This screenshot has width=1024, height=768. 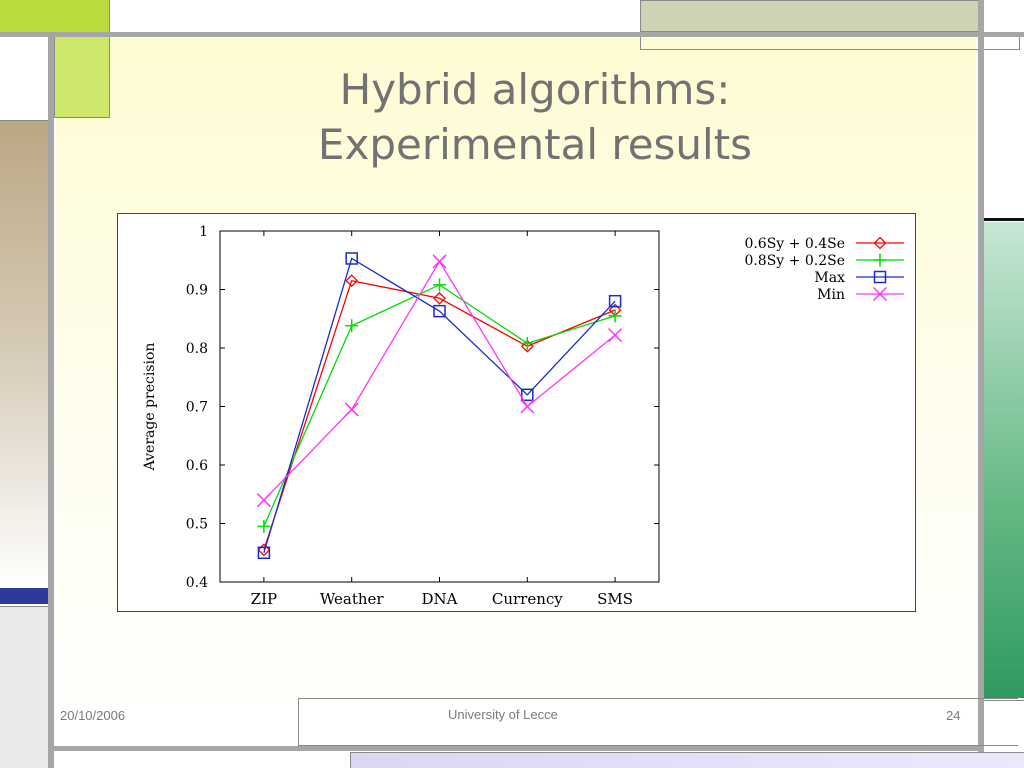 What do you see at coordinates (197, 291) in the screenshot?
I see `y-tick-label: 0.9` at bounding box center [197, 291].